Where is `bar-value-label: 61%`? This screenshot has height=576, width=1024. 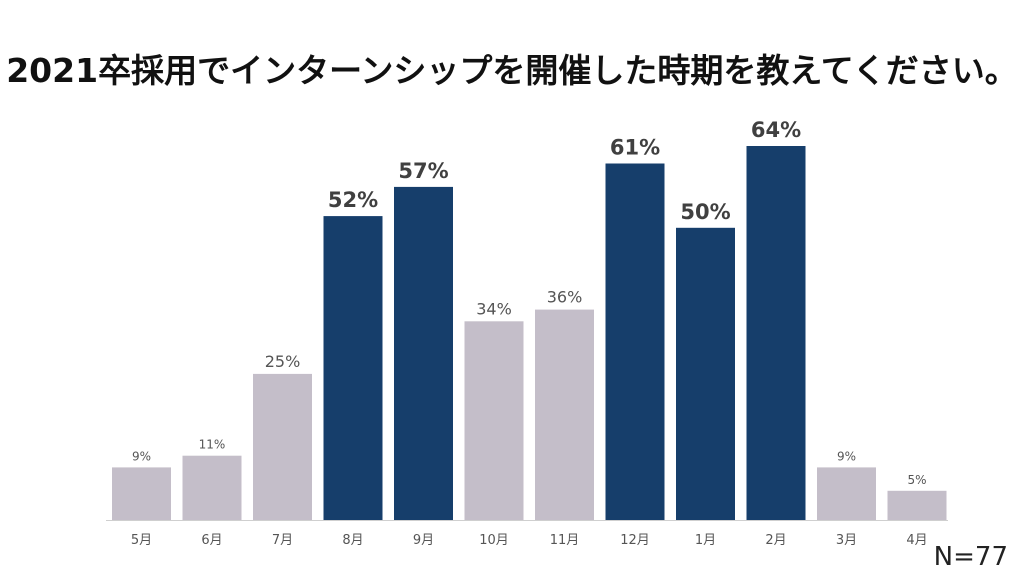 bar-value-label: 61% is located at coordinates (635, 148).